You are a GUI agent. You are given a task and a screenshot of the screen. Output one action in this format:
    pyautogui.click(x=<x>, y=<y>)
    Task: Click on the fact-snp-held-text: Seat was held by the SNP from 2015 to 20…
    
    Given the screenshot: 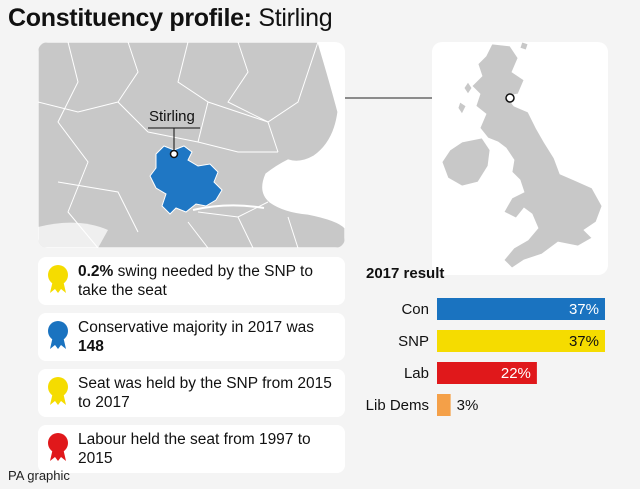 What is the action you would take?
    pyautogui.click(x=205, y=393)
    